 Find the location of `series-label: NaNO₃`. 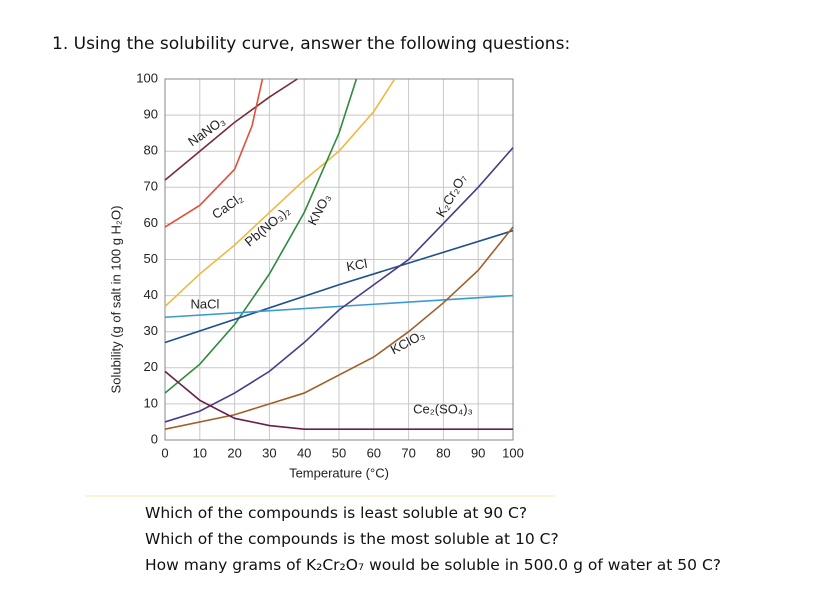

series-label: NaNO₃ is located at coordinates (206, 131).